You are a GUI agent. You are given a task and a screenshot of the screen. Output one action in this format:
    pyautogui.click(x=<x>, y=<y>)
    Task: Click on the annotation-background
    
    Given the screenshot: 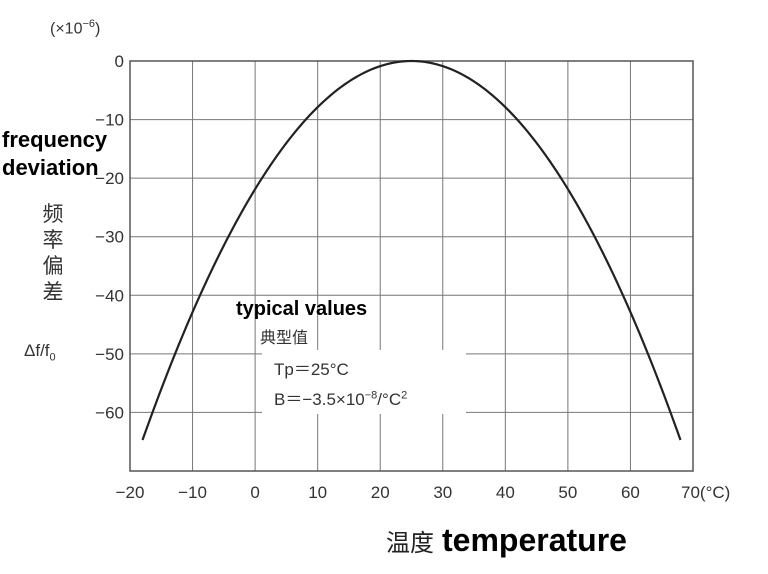 What is the action you would take?
    pyautogui.click(x=364, y=382)
    